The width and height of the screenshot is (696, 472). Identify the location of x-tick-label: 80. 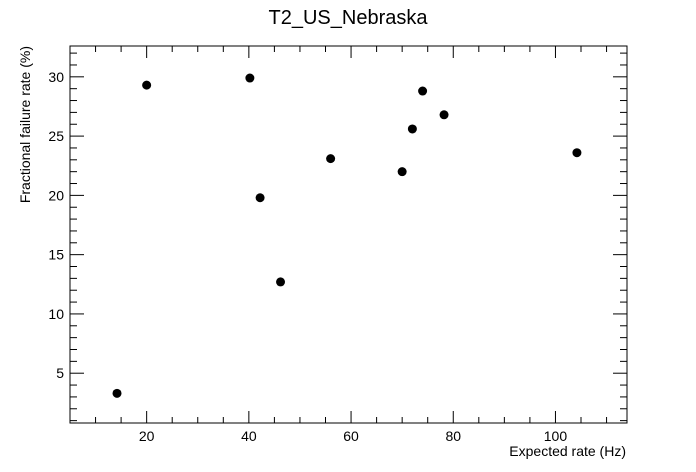
(453, 436).